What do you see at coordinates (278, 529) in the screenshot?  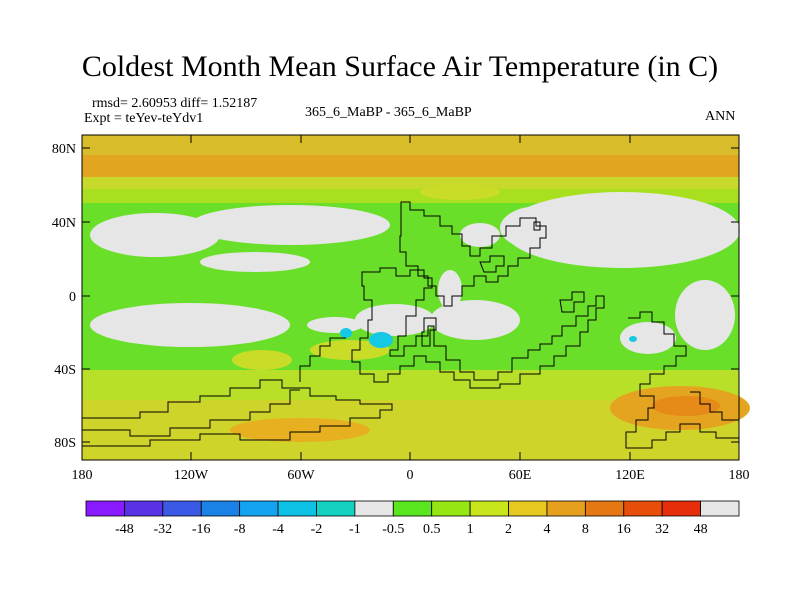 I see `colorbar-label: -4` at bounding box center [278, 529].